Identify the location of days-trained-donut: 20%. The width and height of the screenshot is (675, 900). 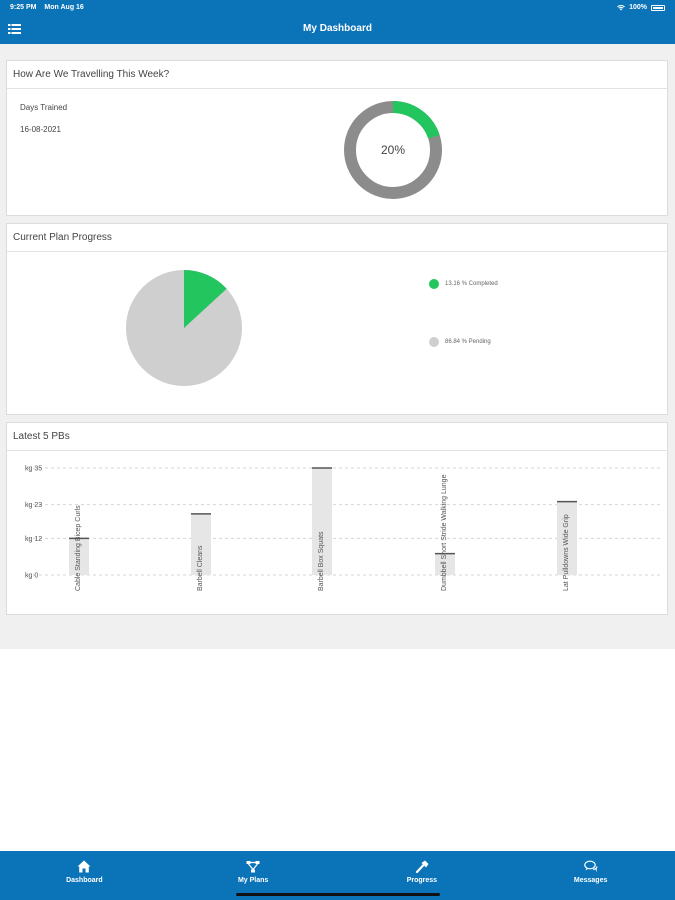
(393, 150).